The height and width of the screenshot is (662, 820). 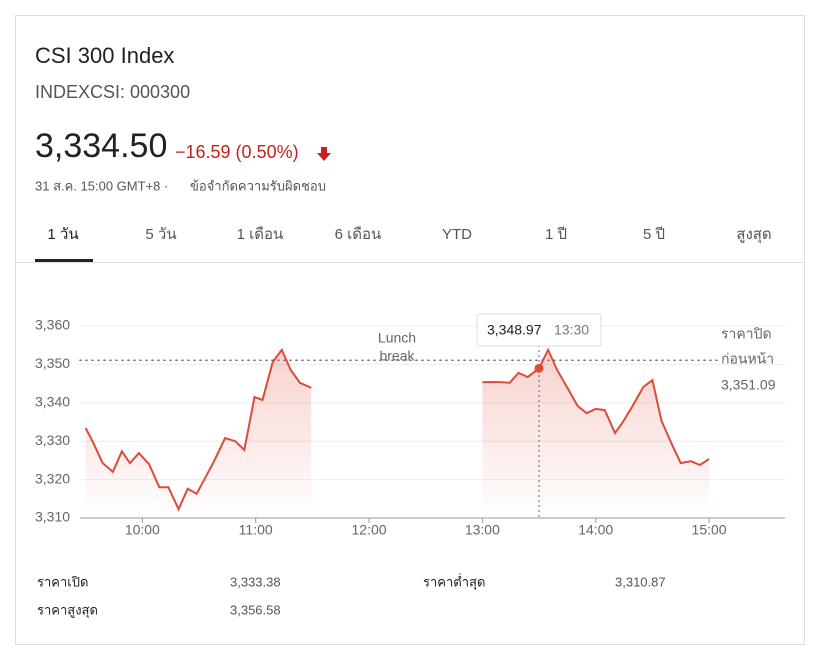 I want to click on tooltip-box, so click(x=539, y=330).